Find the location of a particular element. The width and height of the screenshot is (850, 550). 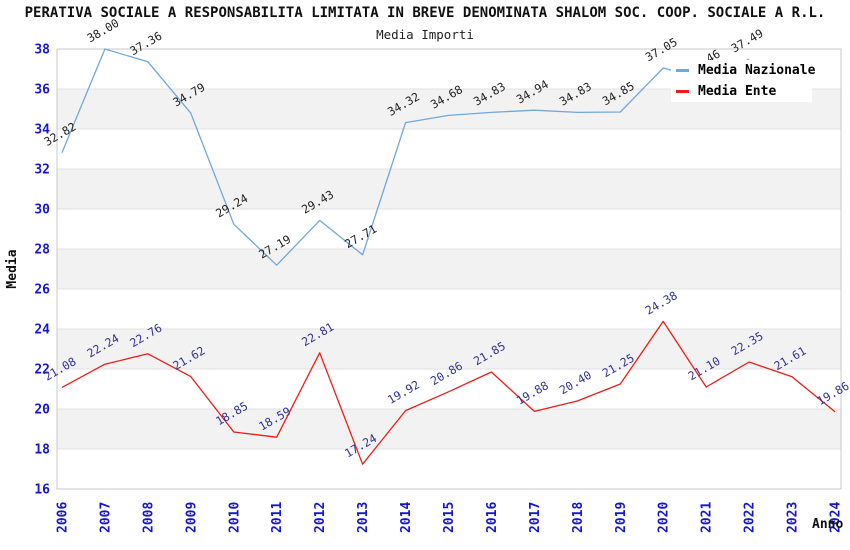

media-nazionale-point-label: 38.00 is located at coordinates (102, 30).